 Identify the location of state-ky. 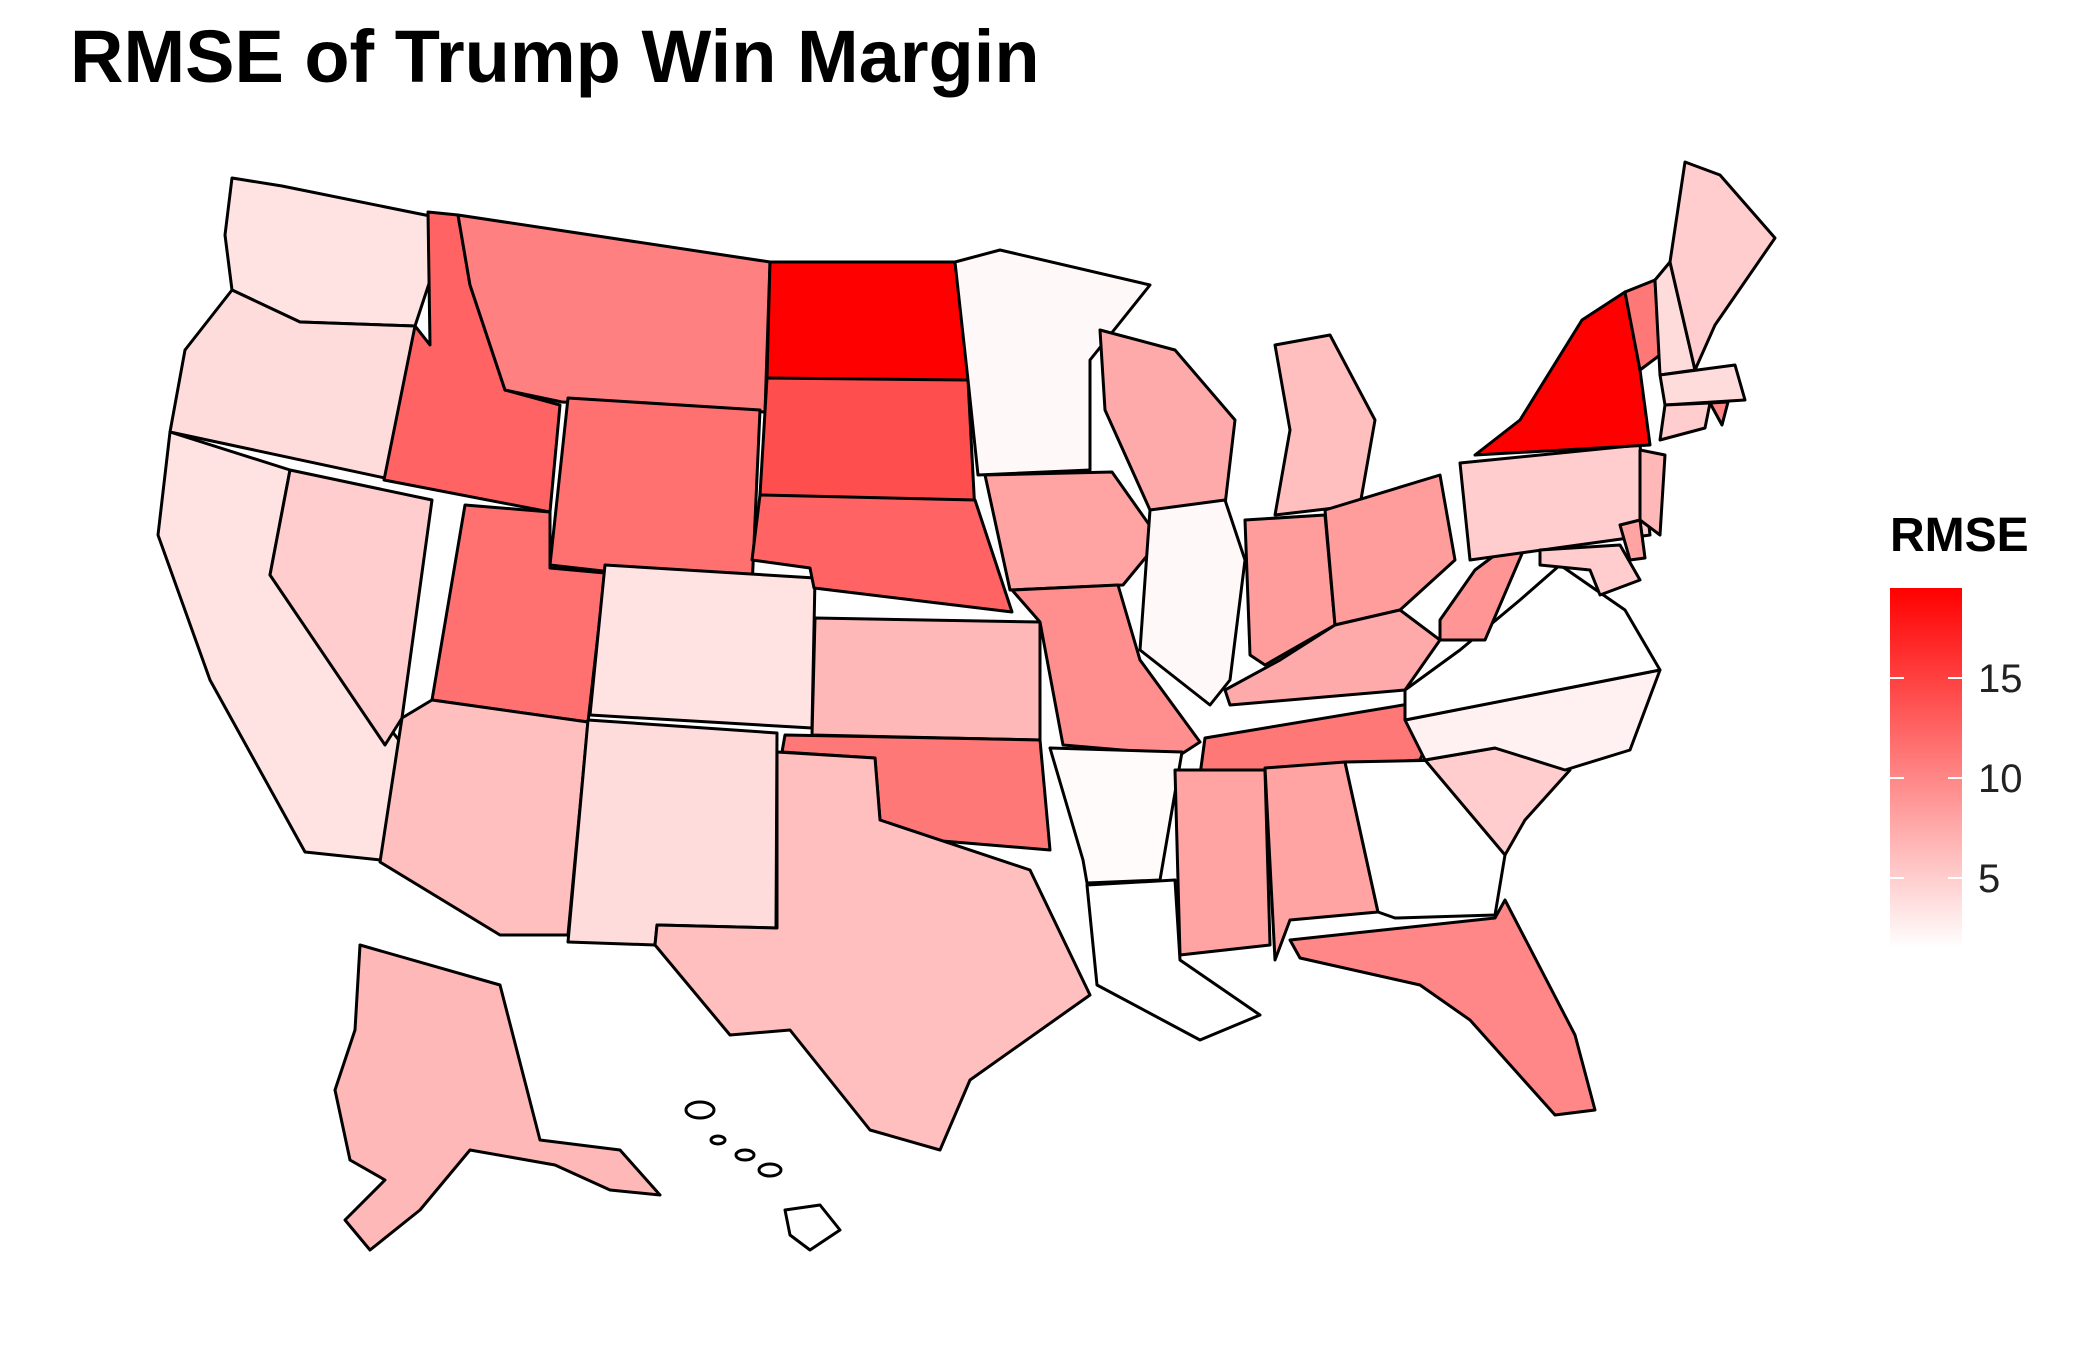
(1332, 657).